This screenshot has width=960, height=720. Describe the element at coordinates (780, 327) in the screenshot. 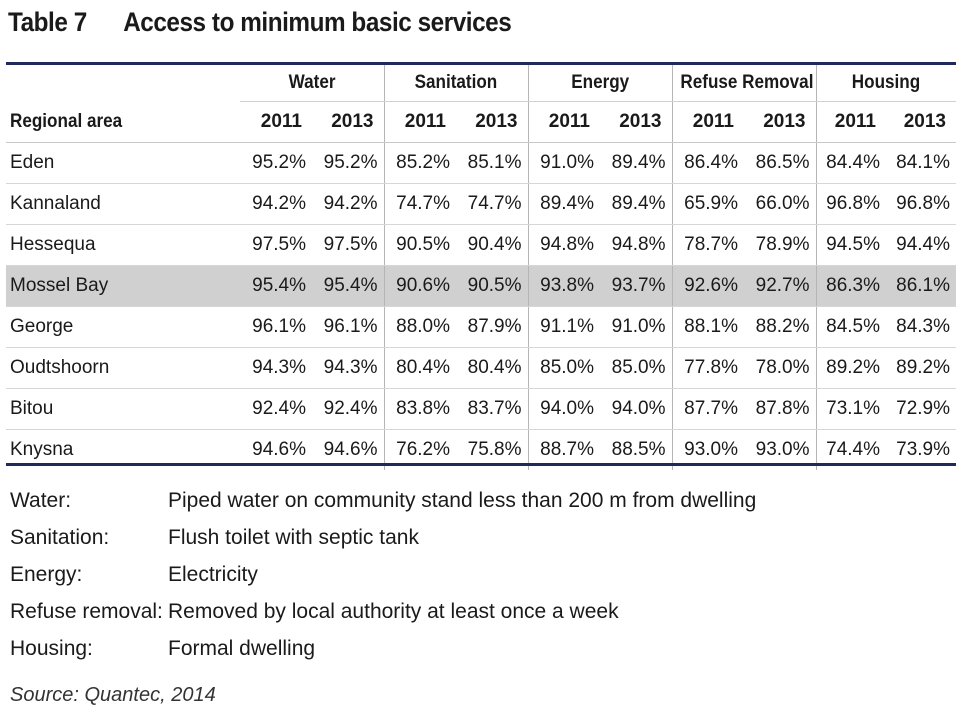

I see `value-cell: 88.2%` at that location.